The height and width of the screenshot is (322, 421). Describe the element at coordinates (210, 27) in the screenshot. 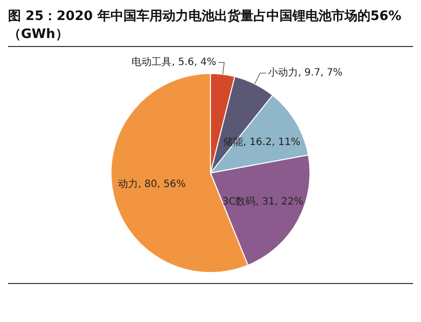

I see `chart-title: 图 25：2020 年中国车用动力电池出货量占中国锂电池市场的56%（GWh）` at that location.